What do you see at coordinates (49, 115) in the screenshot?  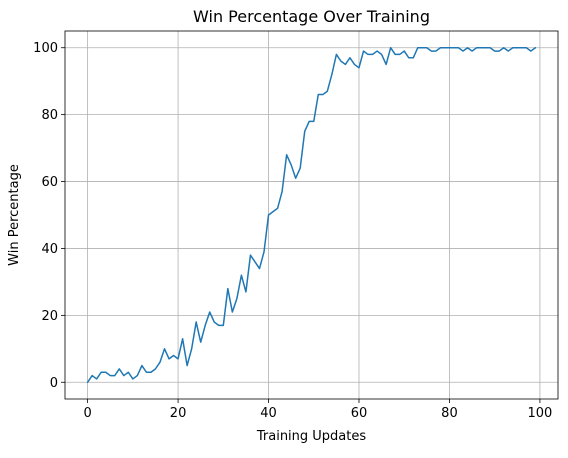 I see `y-tick-label: 80` at bounding box center [49, 115].